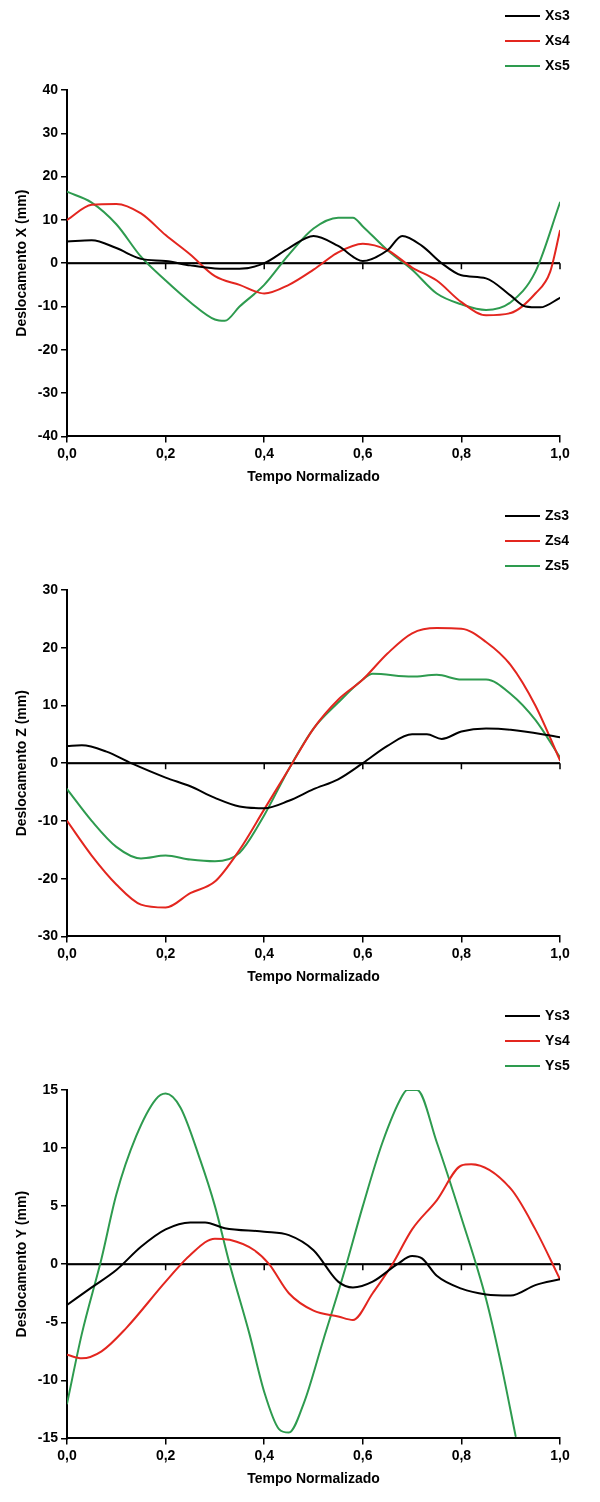 Image resolution: width=600 pixels, height=1502 pixels. What do you see at coordinates (558, 64) in the screenshot?
I see `legend-label: Xs5` at bounding box center [558, 64].